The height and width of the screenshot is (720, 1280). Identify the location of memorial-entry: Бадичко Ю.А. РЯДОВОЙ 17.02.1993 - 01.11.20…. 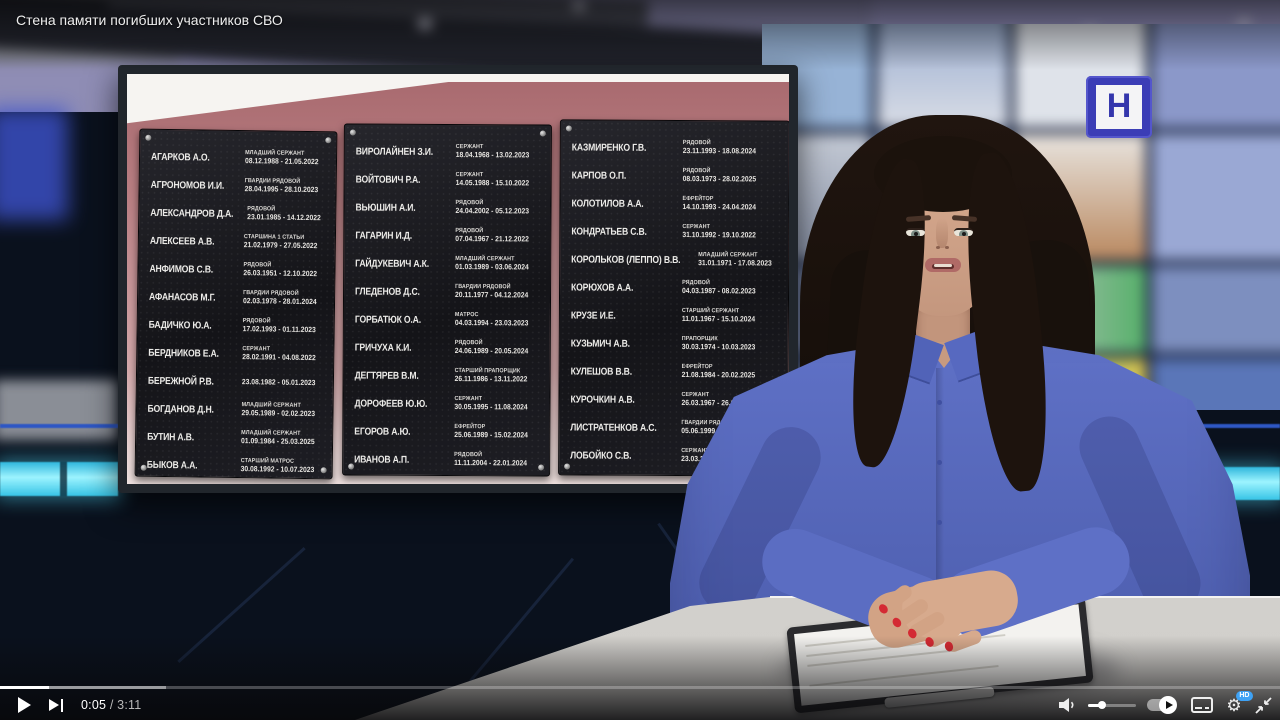
(232, 326).